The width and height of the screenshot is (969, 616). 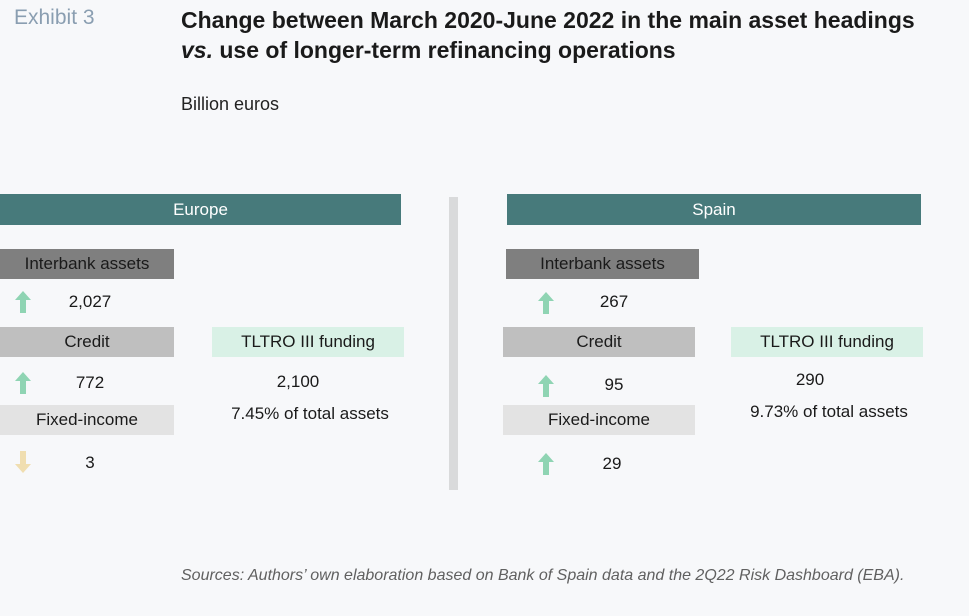 What do you see at coordinates (200, 209) in the screenshot?
I see `europe-header: Europe` at bounding box center [200, 209].